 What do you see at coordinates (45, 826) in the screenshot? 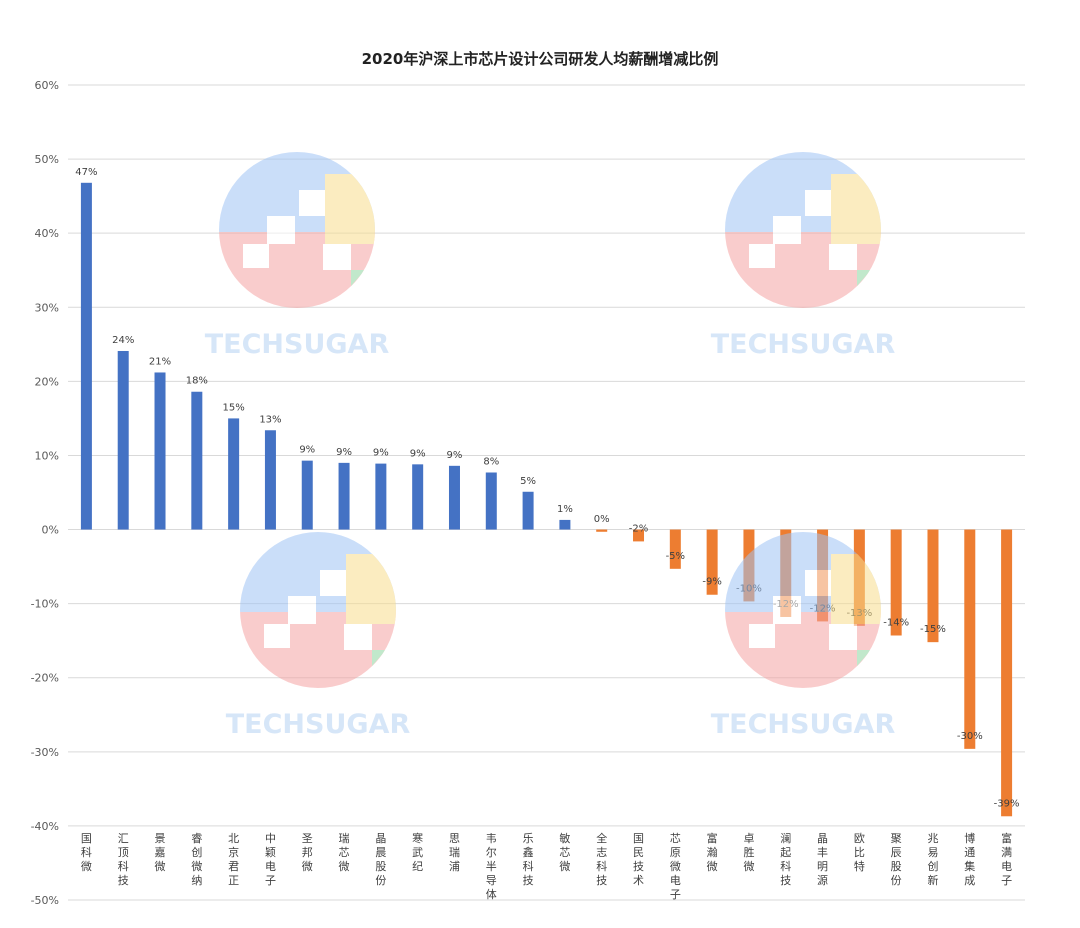
I see `y-tick-label: -40%` at bounding box center [45, 826].